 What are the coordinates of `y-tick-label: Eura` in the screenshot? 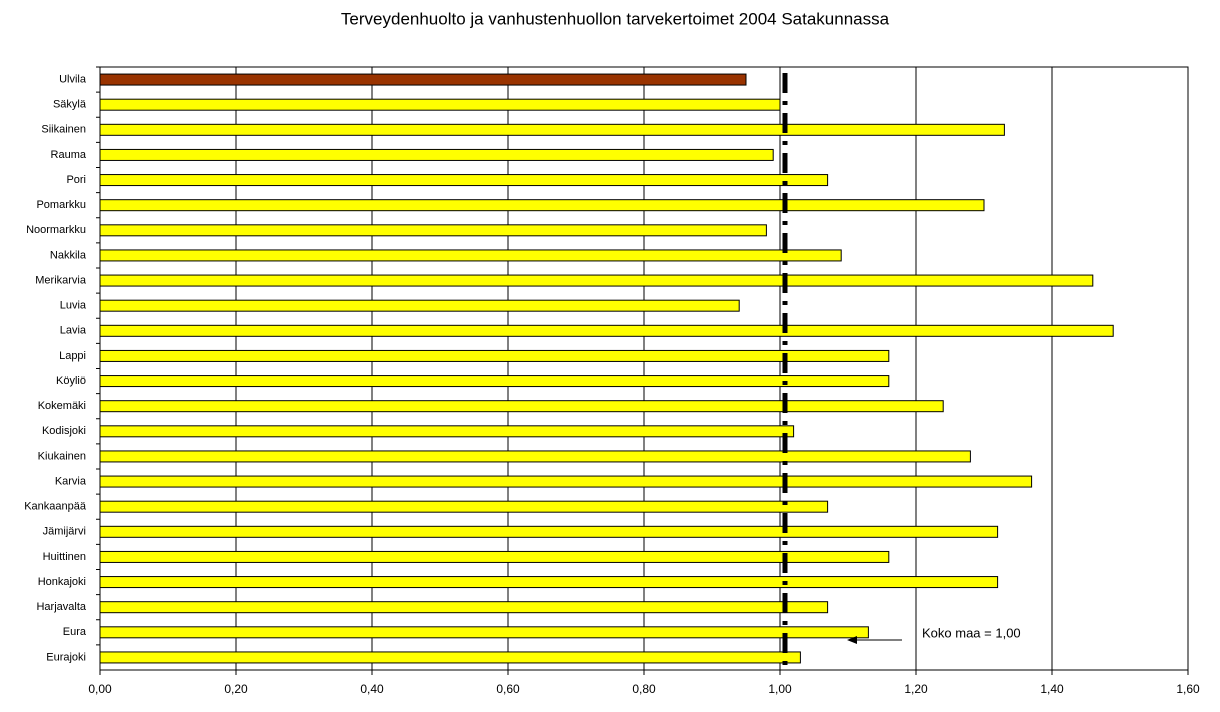 It's located at (75, 632).